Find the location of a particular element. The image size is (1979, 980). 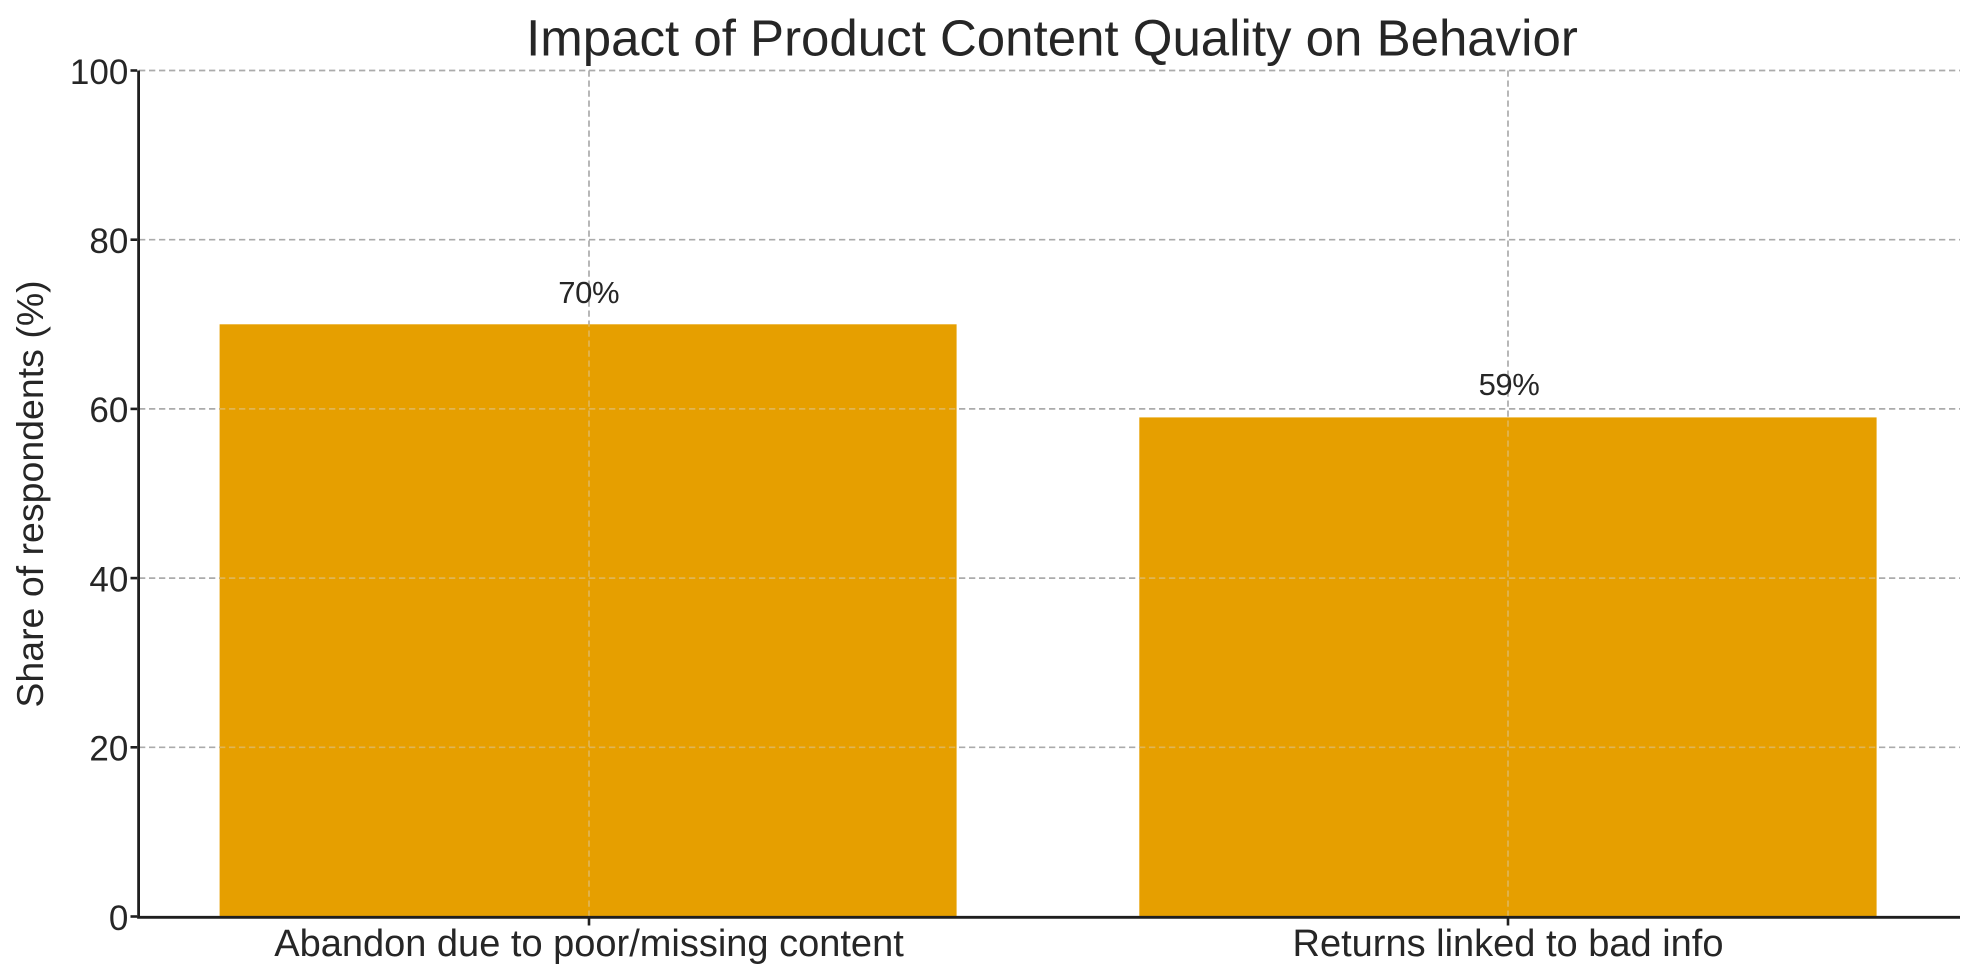

svg-text: Share of respondents (%) is located at coordinates (30, 493).